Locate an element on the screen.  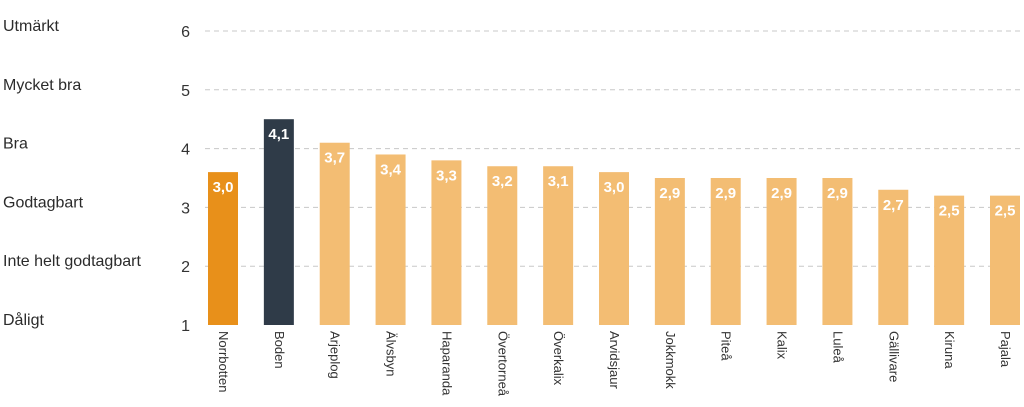
data-label: 3,7 is located at coordinates (334, 158).